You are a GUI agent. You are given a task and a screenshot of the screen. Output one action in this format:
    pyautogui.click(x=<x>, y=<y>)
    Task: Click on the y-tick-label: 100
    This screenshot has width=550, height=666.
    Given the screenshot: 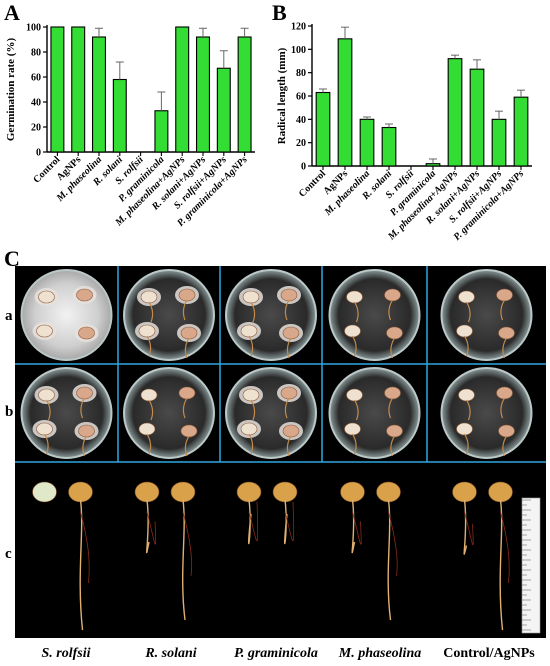 What is the action you would take?
    pyautogui.click(x=33, y=28)
    